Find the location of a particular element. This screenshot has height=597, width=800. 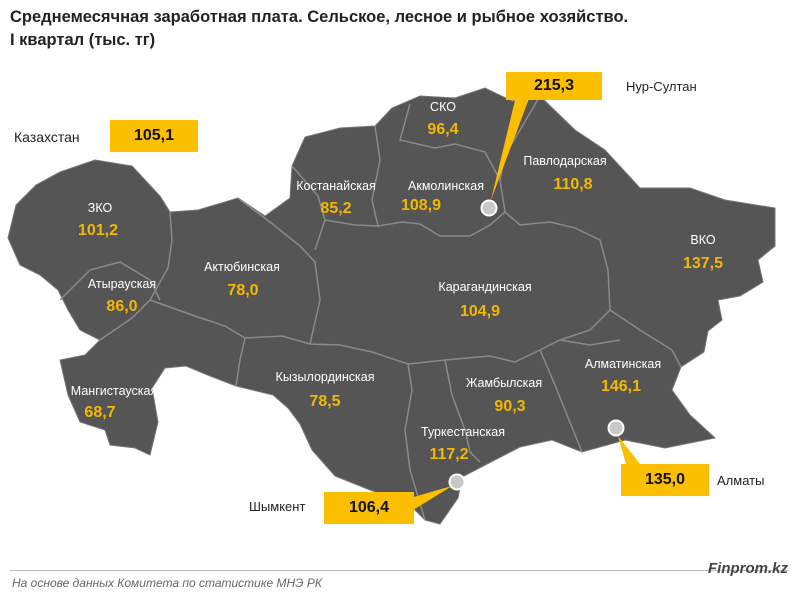

region-aktobe-name: Актюбинская is located at coordinates (242, 267).